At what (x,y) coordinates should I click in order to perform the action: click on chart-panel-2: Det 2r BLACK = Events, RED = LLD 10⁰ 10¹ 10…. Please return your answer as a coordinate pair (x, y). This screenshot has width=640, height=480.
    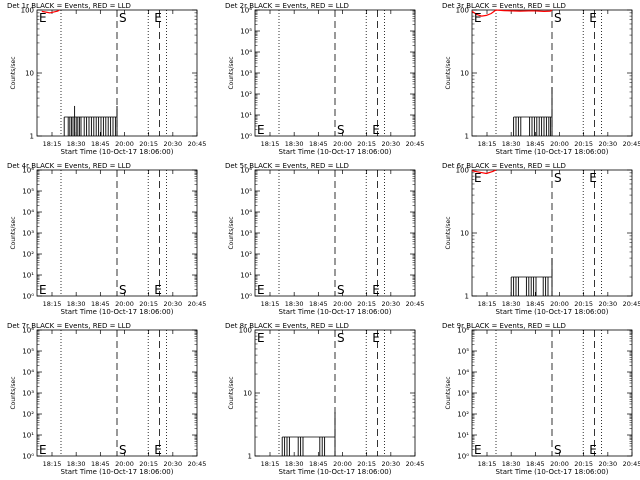
    Looking at the image, I should click on (324, 79).